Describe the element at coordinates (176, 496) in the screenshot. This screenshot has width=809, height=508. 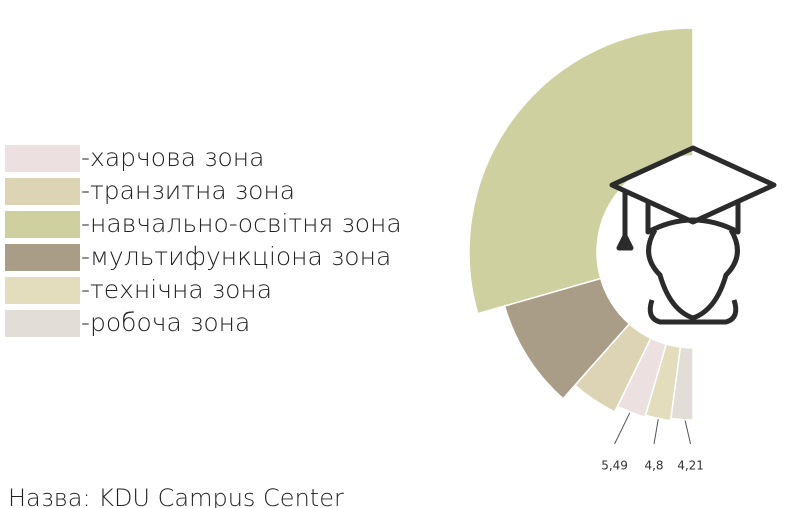
I see `footer: Назва: KDU Campus Center` at that location.